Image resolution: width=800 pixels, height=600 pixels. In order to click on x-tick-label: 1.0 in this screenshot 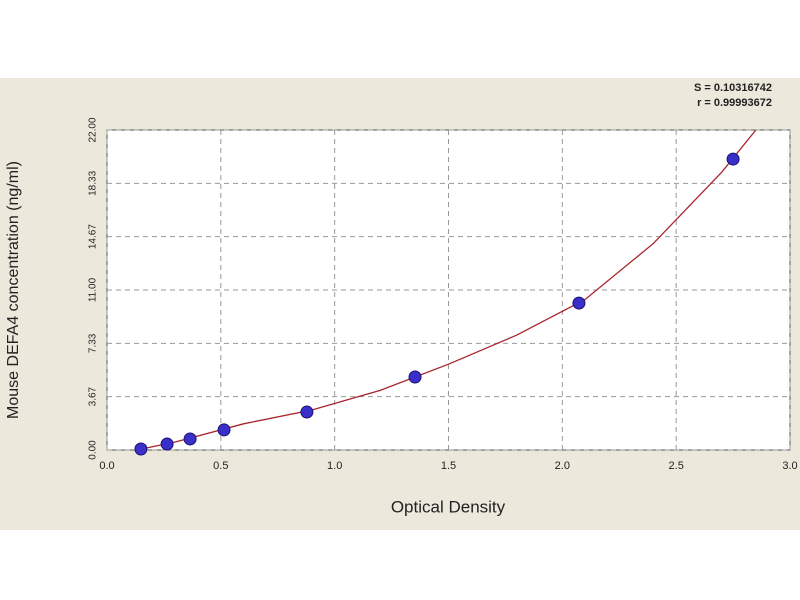, I will do `click(334, 466)`.